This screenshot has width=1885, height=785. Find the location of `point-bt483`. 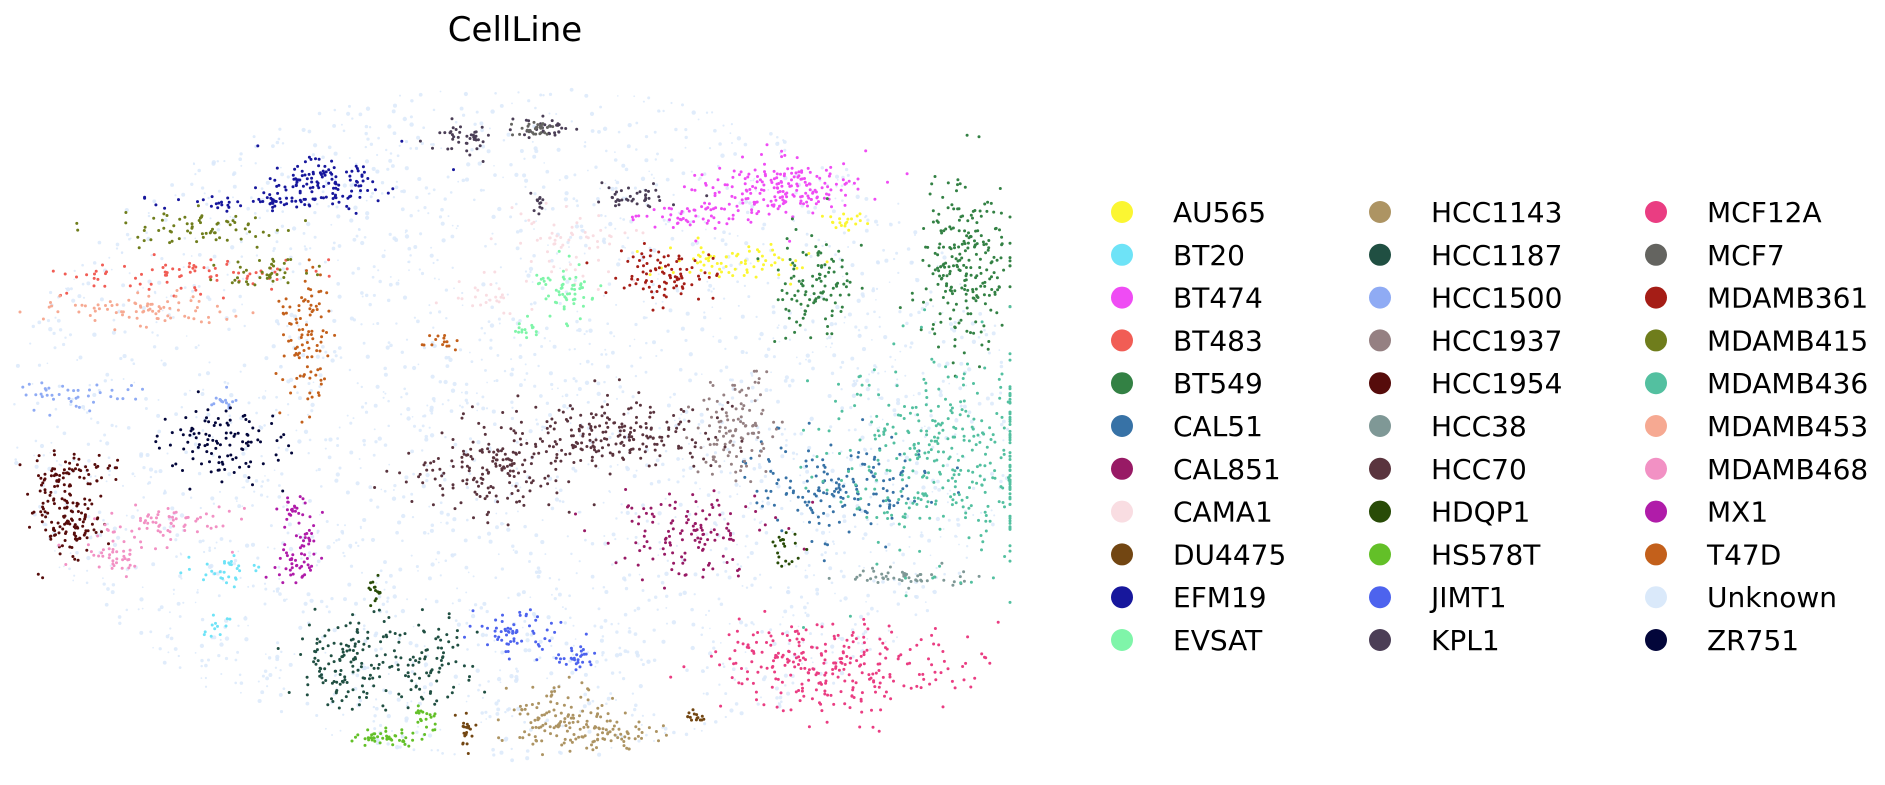

point-bt483 is located at coordinates (167, 282).